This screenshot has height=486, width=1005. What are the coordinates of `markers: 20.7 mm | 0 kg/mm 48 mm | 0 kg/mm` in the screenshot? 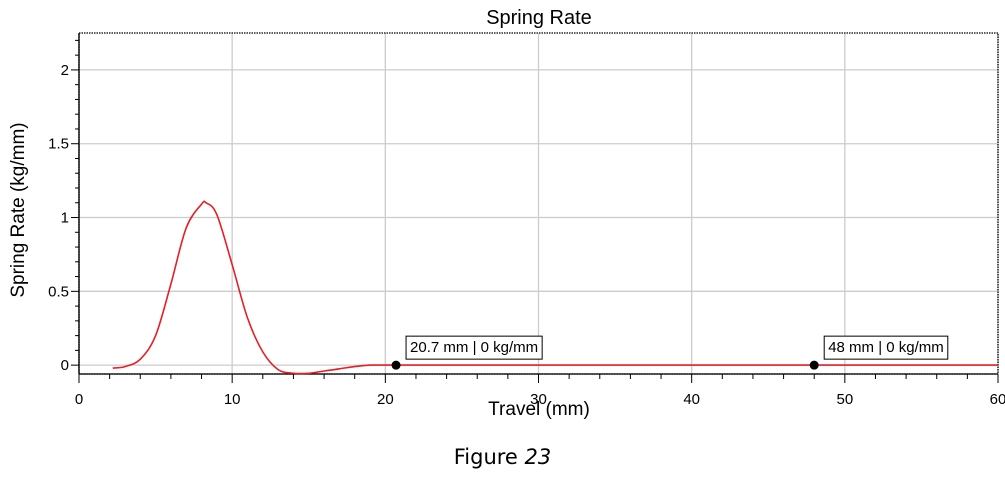 It's located at (670, 352).